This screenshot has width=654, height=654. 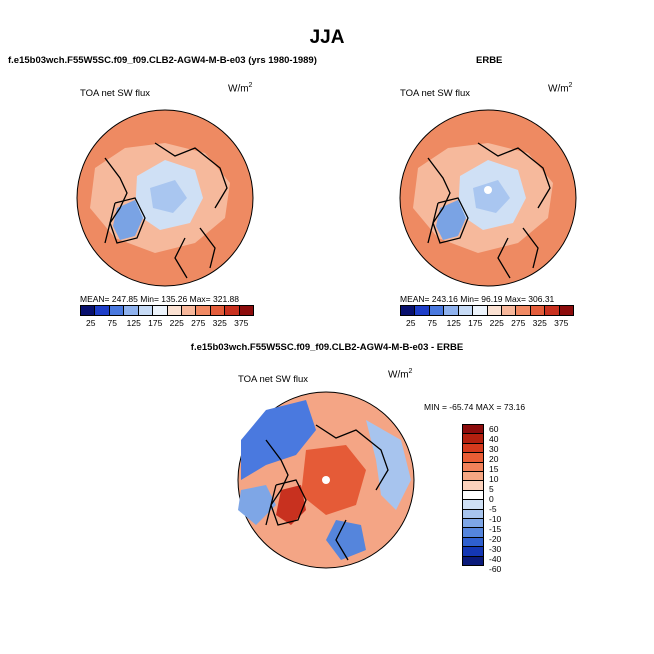 What do you see at coordinates (435, 93) in the screenshot?
I see `panel-2-variable: TOA net SW flux` at bounding box center [435, 93].